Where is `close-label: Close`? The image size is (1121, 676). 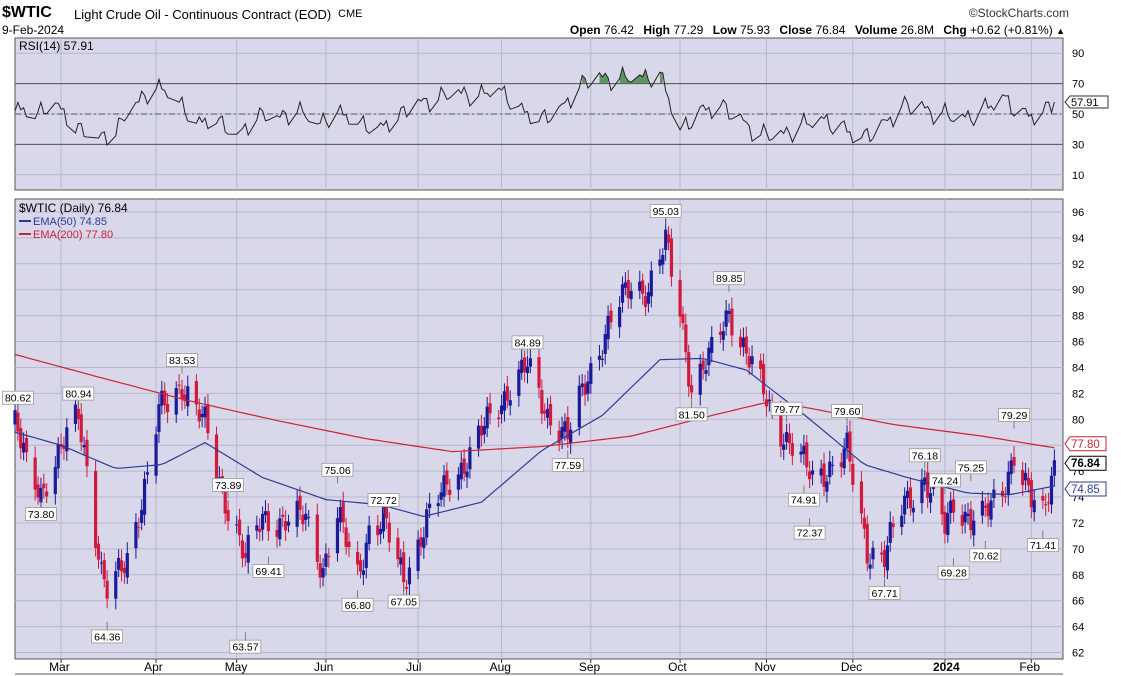
close-label: Close is located at coordinates (796, 30).